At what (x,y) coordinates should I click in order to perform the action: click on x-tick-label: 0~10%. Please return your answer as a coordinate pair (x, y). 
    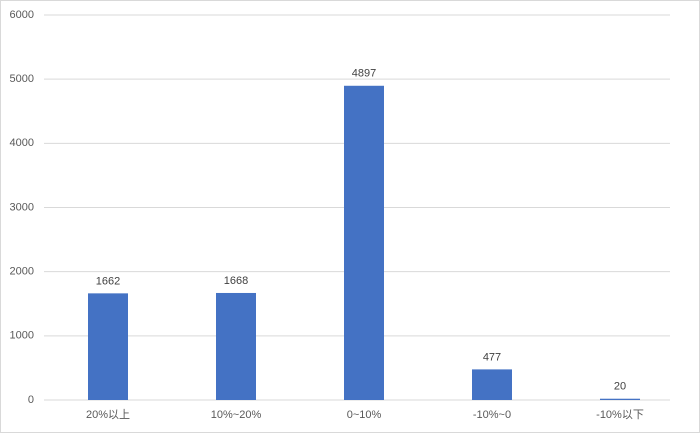
    Looking at the image, I should click on (364, 415).